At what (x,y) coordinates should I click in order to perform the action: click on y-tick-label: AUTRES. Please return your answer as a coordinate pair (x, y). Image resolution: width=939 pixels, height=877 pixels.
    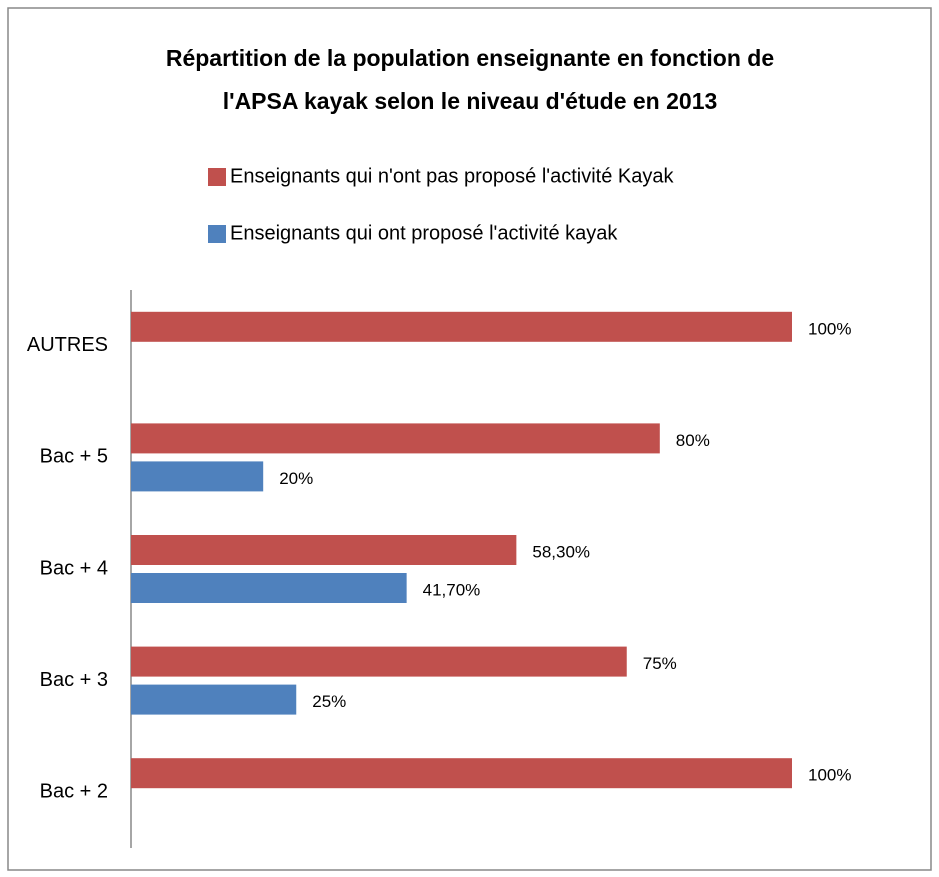
    Looking at the image, I should click on (67, 345).